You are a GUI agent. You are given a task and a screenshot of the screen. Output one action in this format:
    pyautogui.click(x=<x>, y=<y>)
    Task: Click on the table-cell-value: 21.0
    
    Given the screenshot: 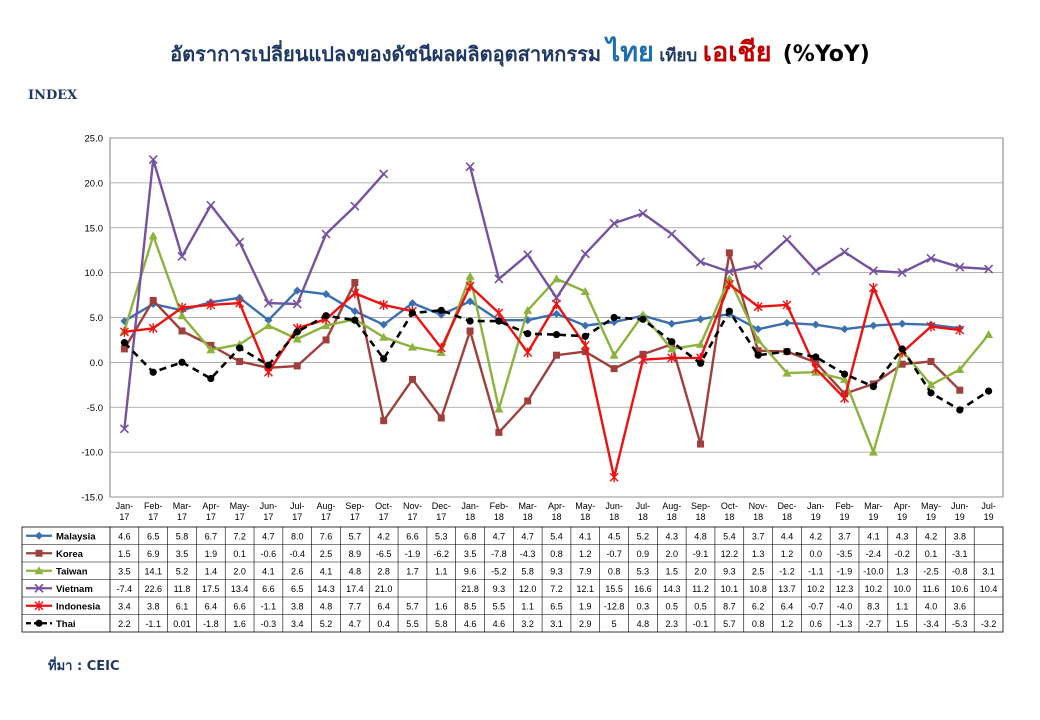 What is the action you would take?
    pyautogui.click(x=384, y=589)
    